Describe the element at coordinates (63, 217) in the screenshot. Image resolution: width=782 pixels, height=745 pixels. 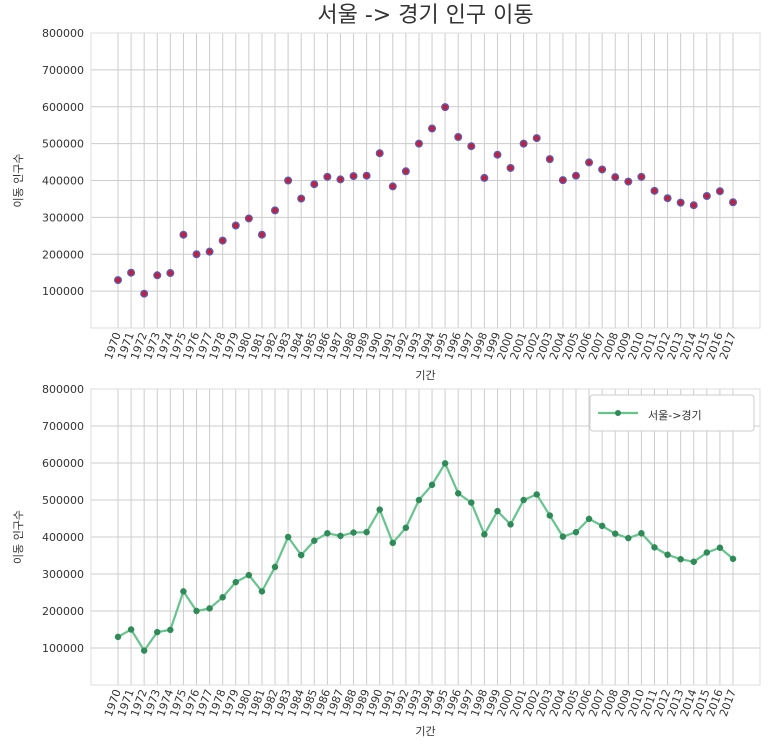
I see `y-tick-label: 300000` at that location.